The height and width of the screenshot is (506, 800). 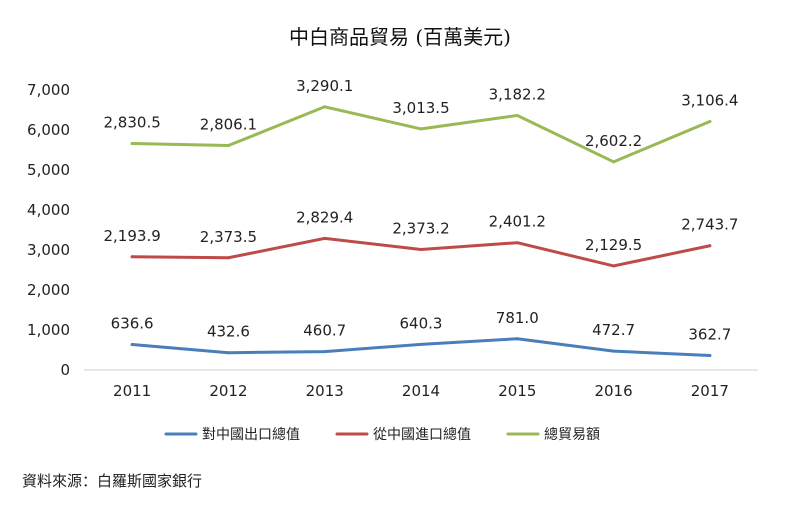 I want to click on data-label: 2,193.9, so click(x=132, y=236).